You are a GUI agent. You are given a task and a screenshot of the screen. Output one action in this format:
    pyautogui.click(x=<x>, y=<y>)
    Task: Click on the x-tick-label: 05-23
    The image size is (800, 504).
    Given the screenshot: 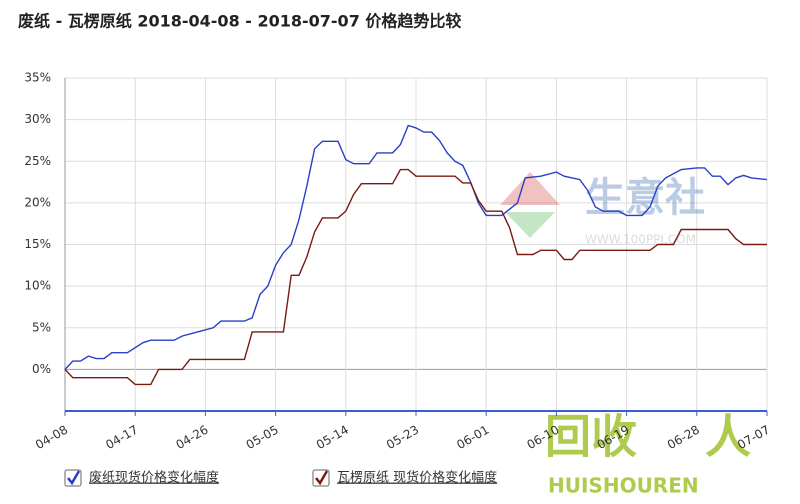 What is the action you would take?
    pyautogui.click(x=402, y=438)
    